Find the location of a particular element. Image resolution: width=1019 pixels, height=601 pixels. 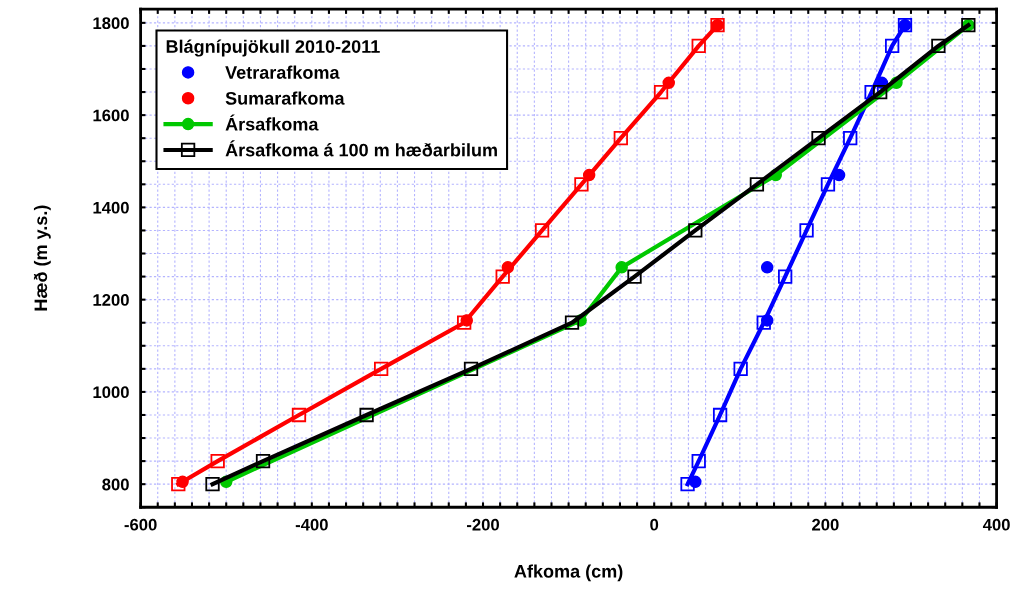

y-tick-label: 1400 is located at coordinates (111, 207).